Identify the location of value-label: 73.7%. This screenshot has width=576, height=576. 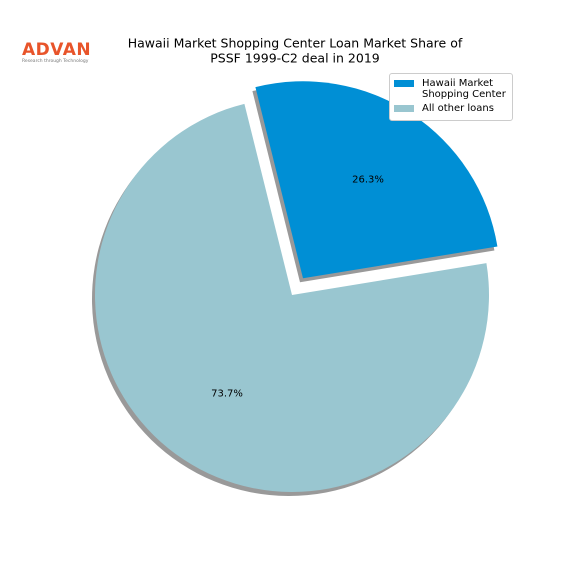
(227, 394).